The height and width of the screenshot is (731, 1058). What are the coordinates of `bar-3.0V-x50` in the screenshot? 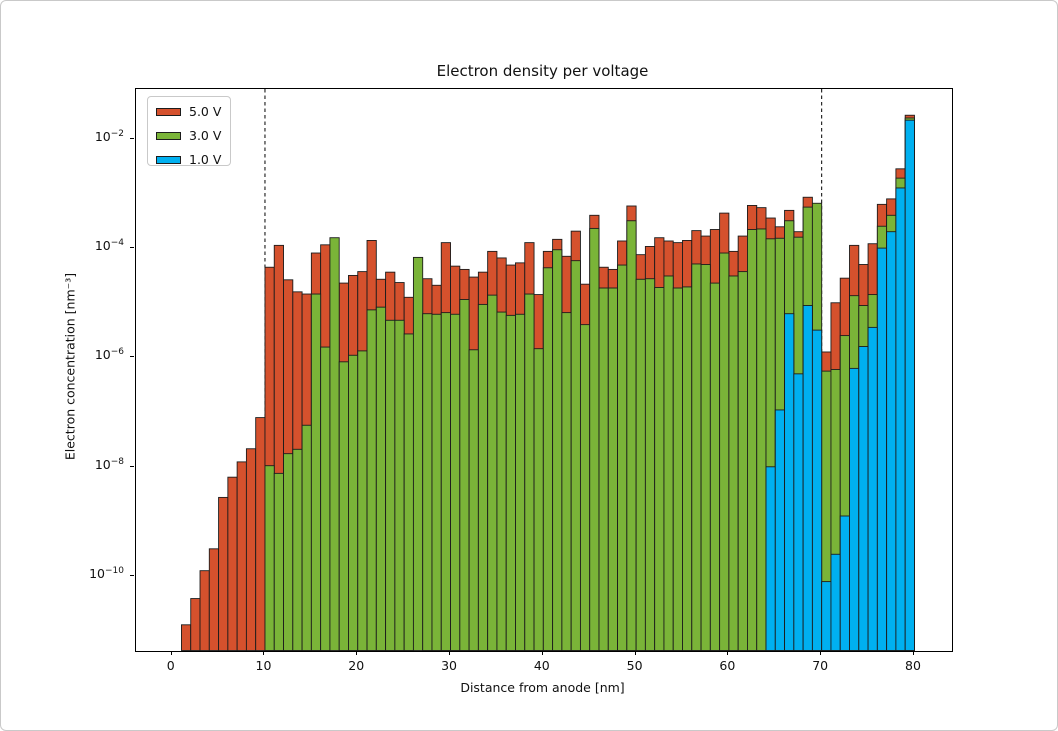 It's located at (640, 464).